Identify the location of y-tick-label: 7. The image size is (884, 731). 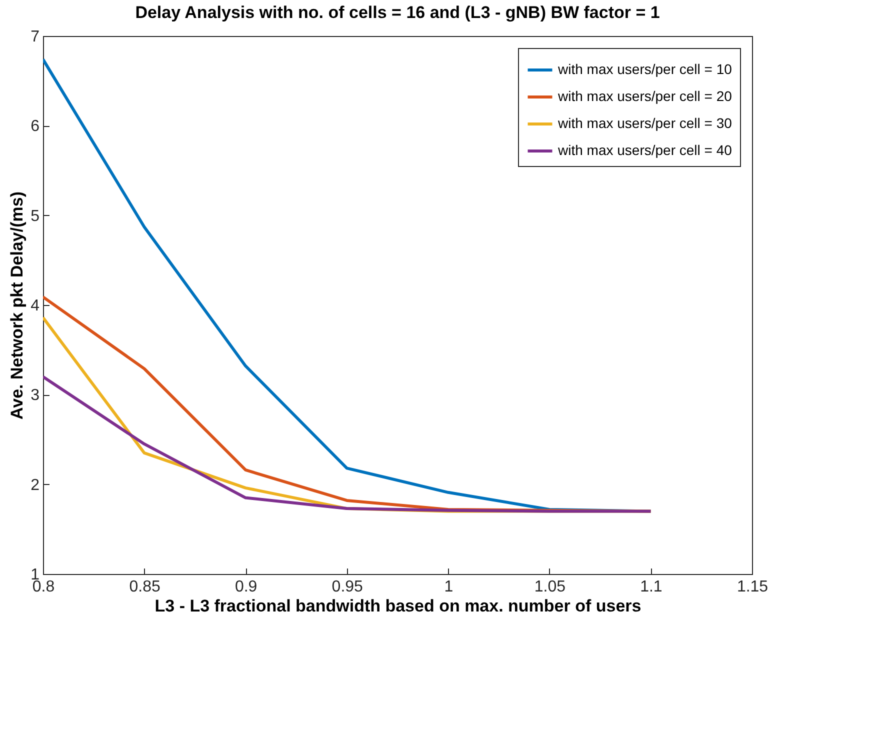
(35, 37).